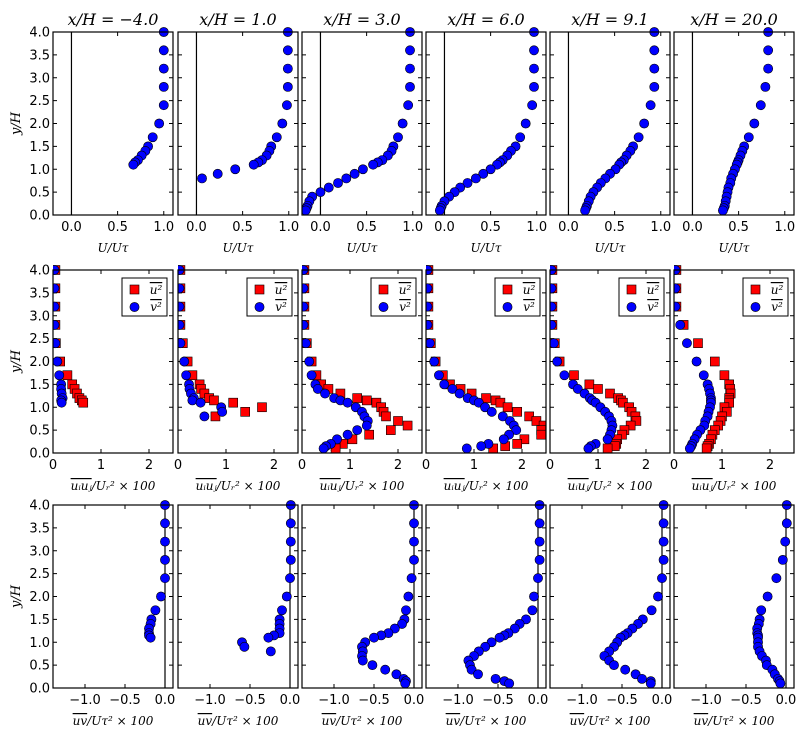 The width and height of the screenshot is (800, 733). I want to click on subplot-r3-c6: −1.0 −0.5 0.0uv/Uτ² × 100, so click(734, 614).